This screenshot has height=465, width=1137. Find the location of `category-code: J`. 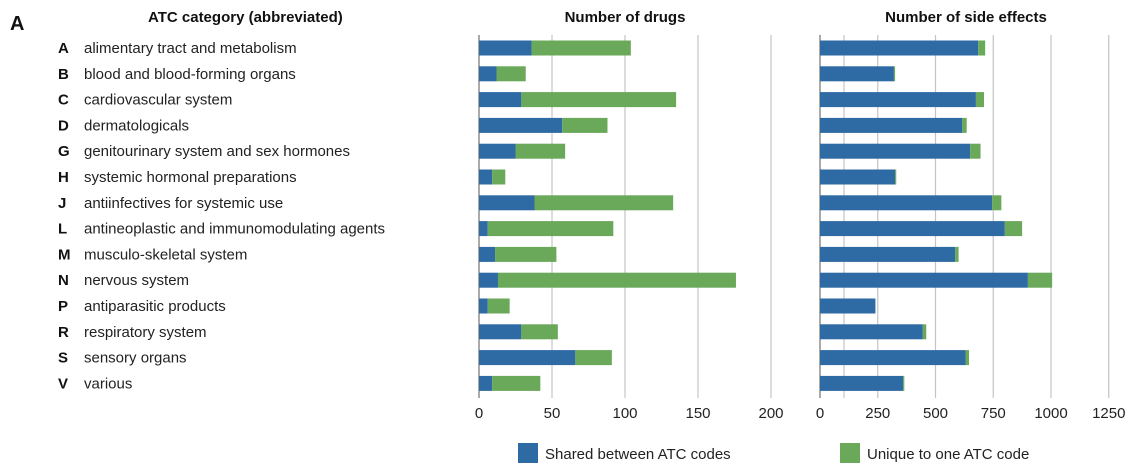

category-code: J is located at coordinates (62, 203).